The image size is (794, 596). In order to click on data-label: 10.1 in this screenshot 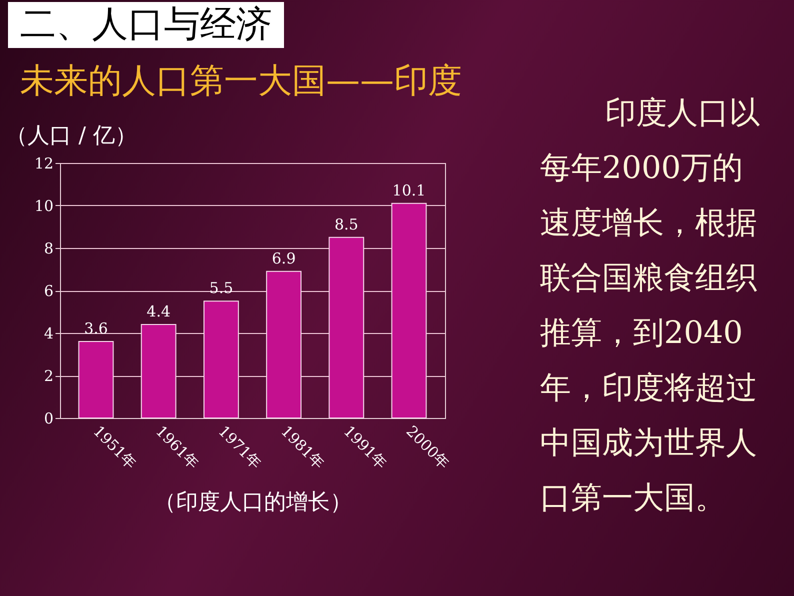, I will do `click(409, 190)`.